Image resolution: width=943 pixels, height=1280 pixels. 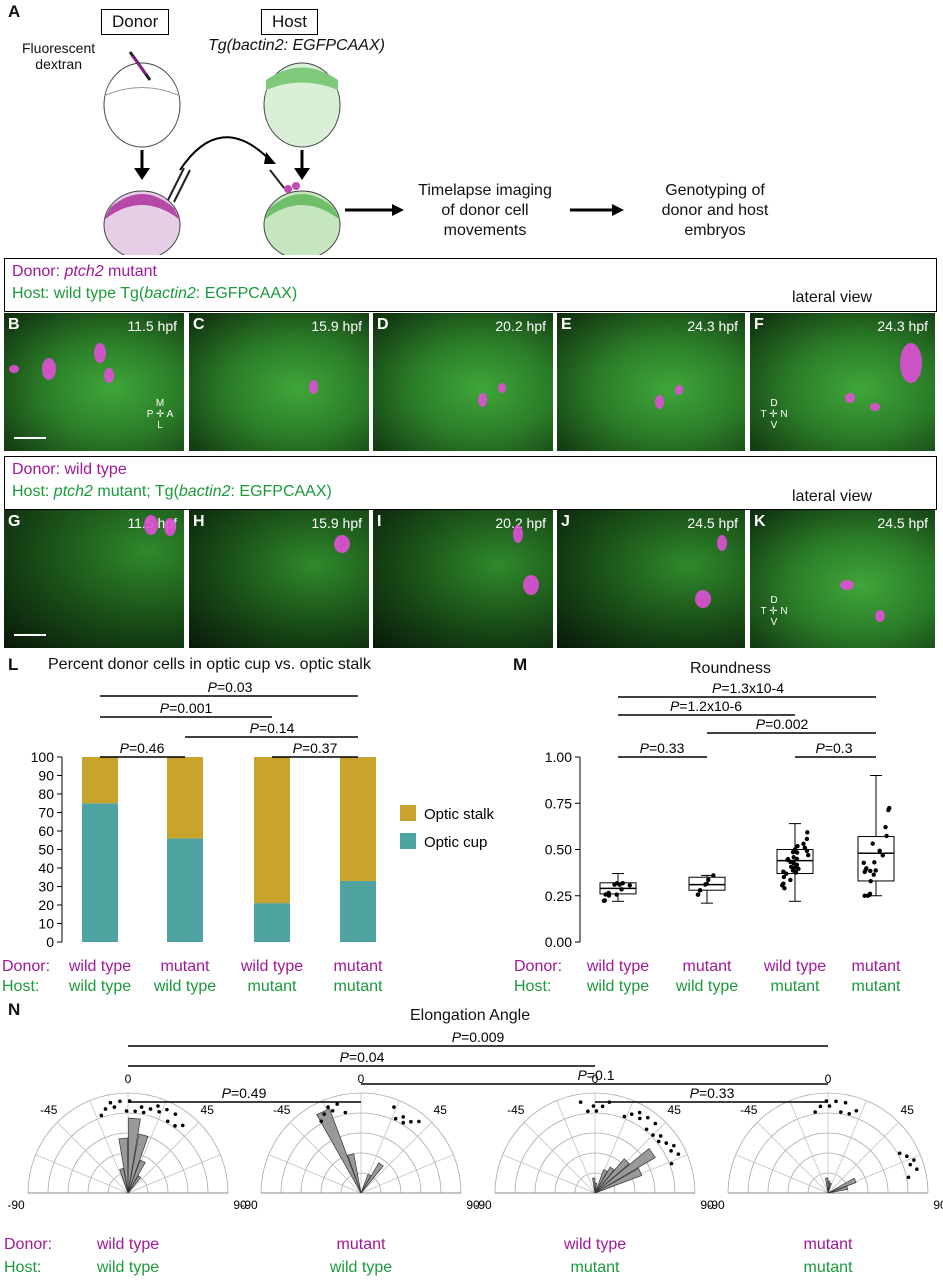 I want to click on panel-letter-C: C, so click(x=199, y=324).